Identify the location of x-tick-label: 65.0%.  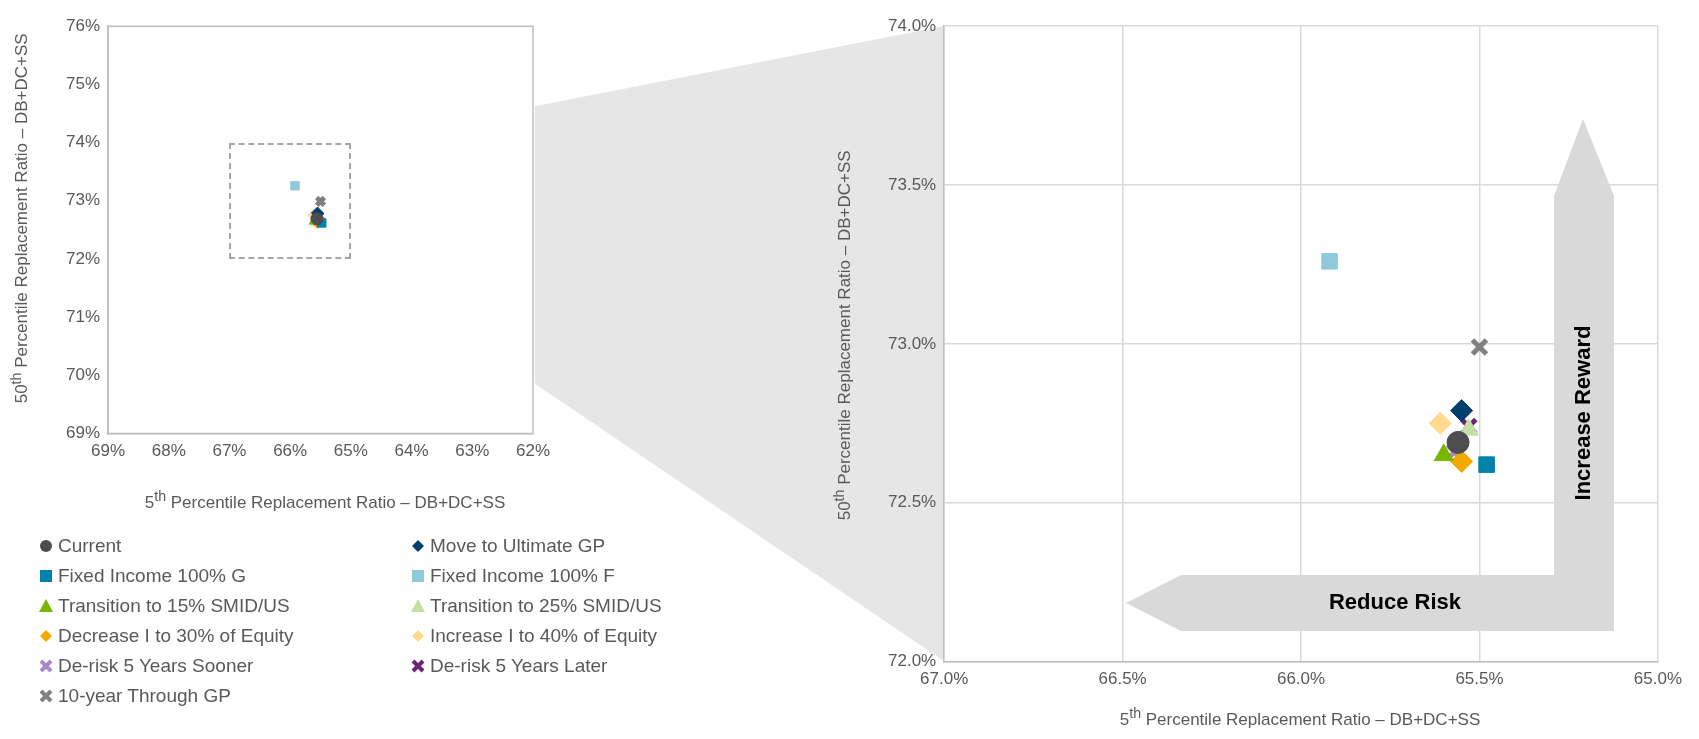
(1657, 679).